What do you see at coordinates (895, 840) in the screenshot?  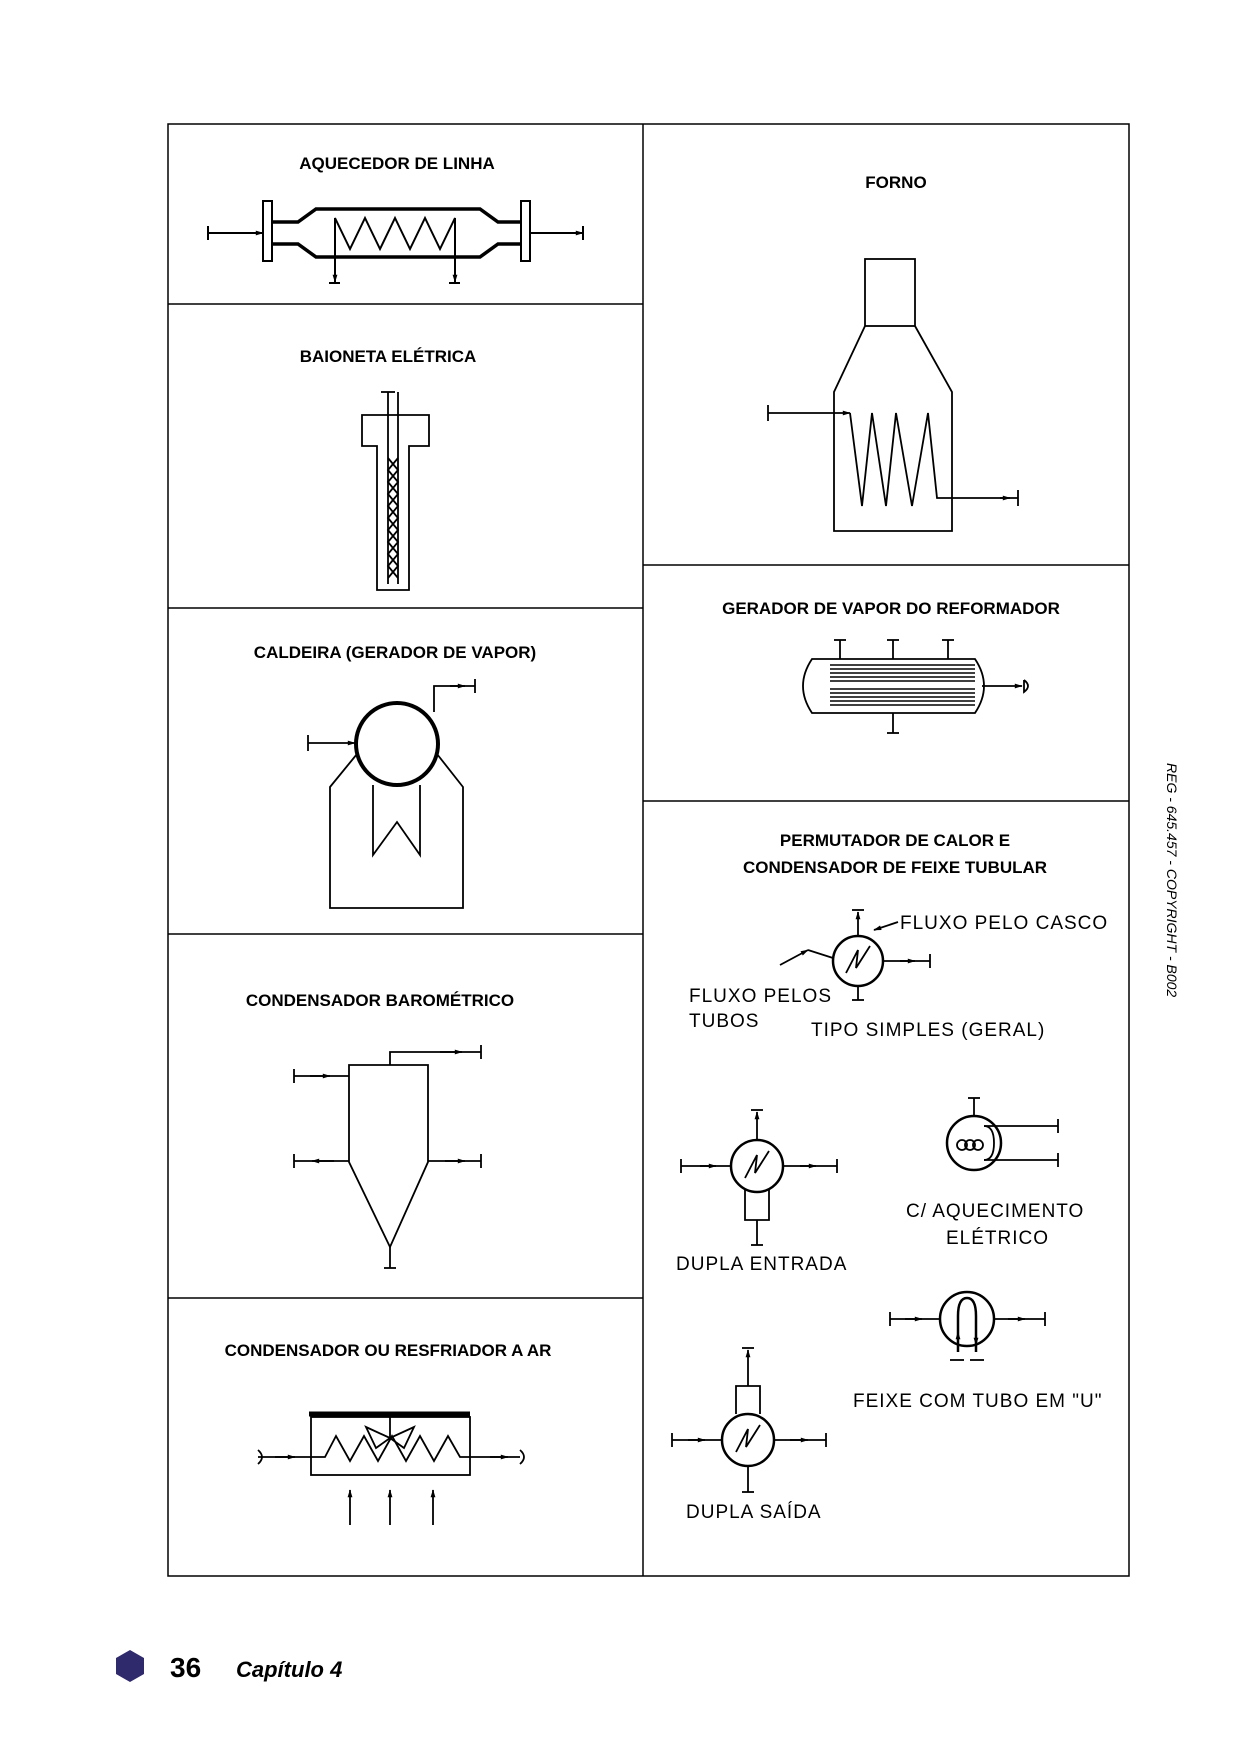 I see `title-permutador-1: PERMUTADOR DE CALOR E` at bounding box center [895, 840].